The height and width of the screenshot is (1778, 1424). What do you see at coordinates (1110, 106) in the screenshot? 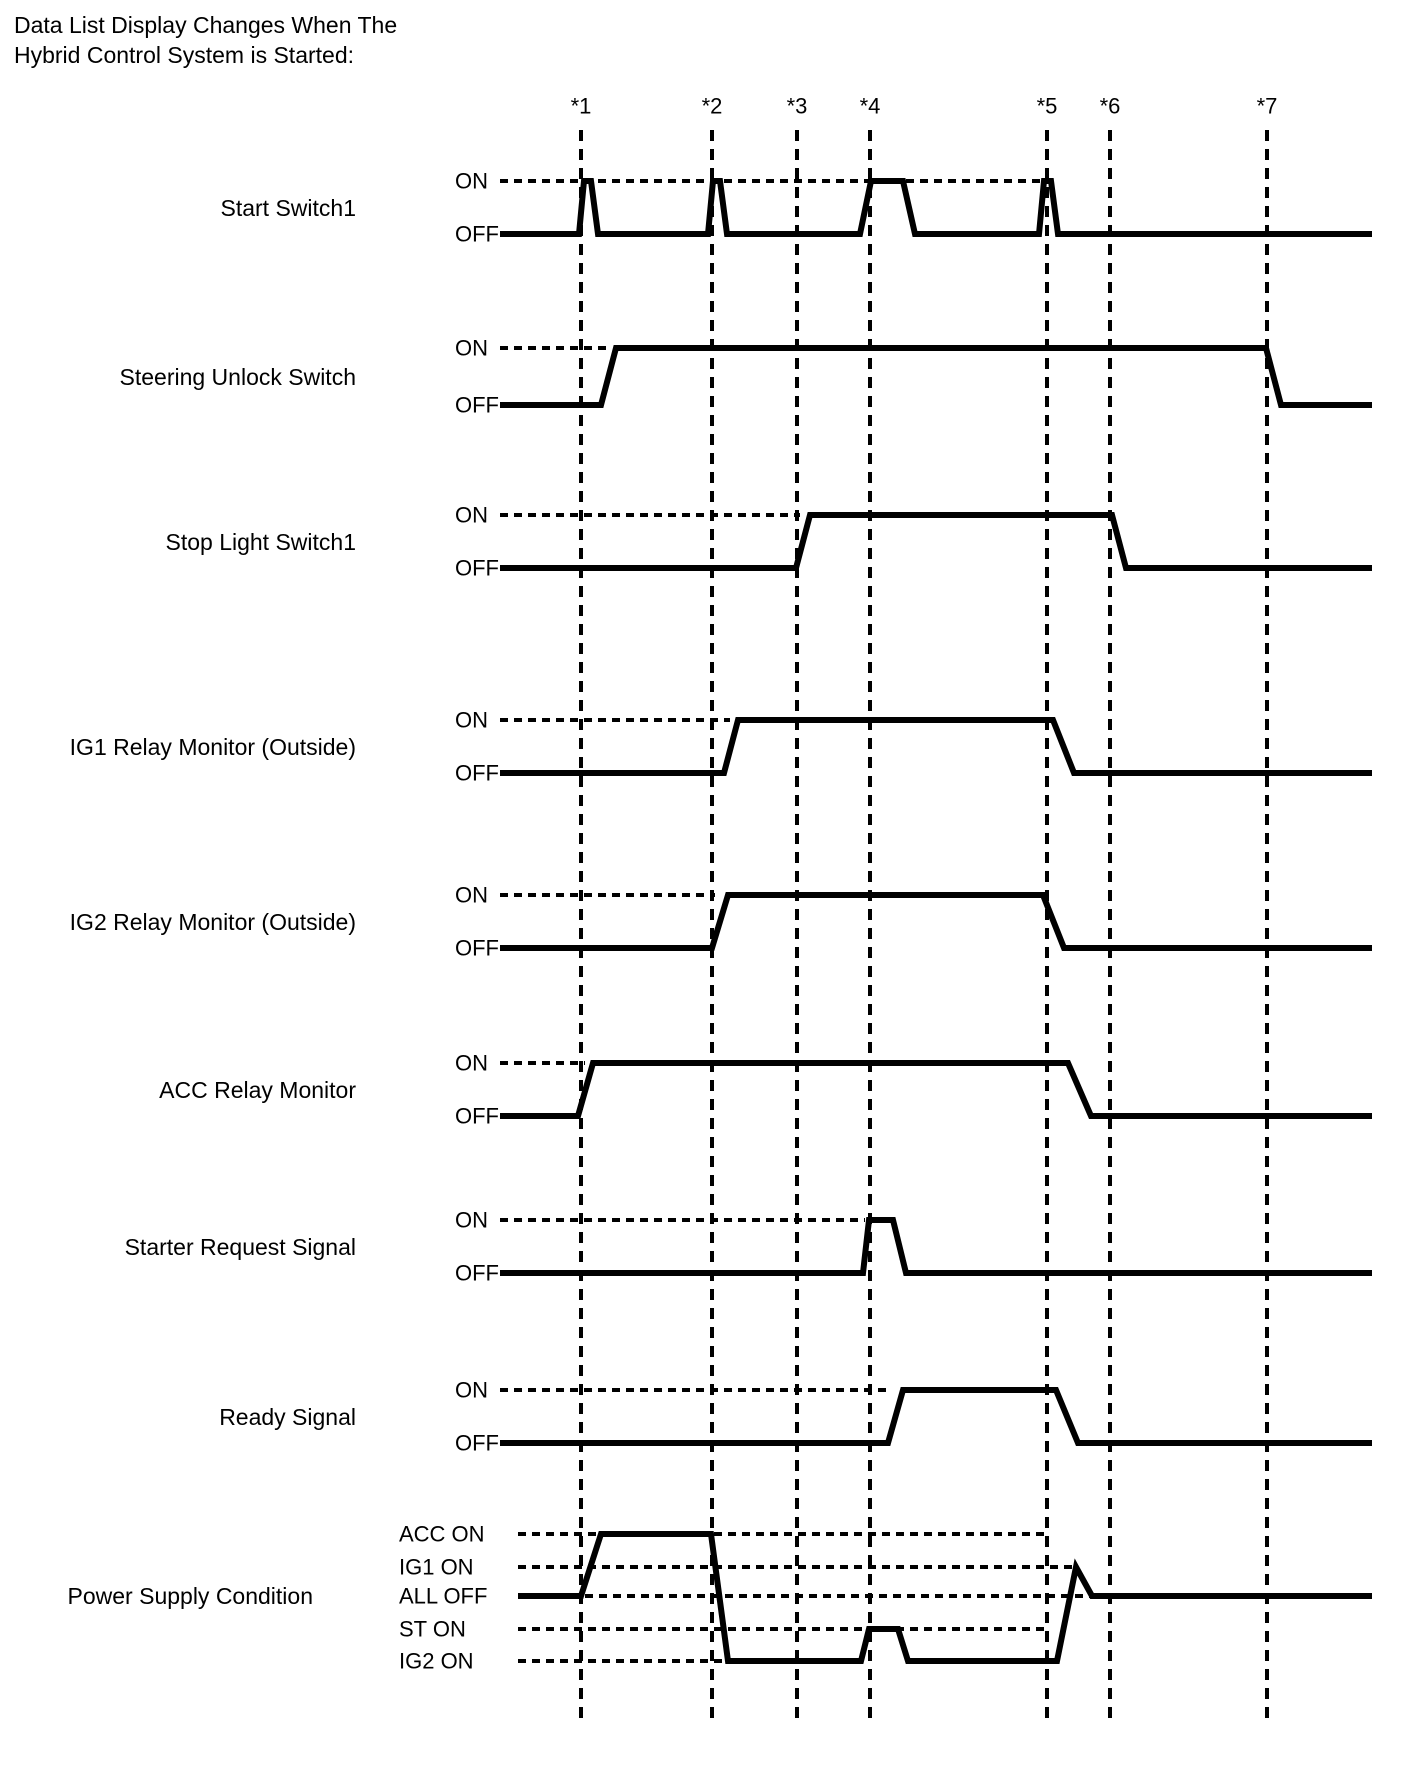
I see `timeline-marker-label: *6` at bounding box center [1110, 106].